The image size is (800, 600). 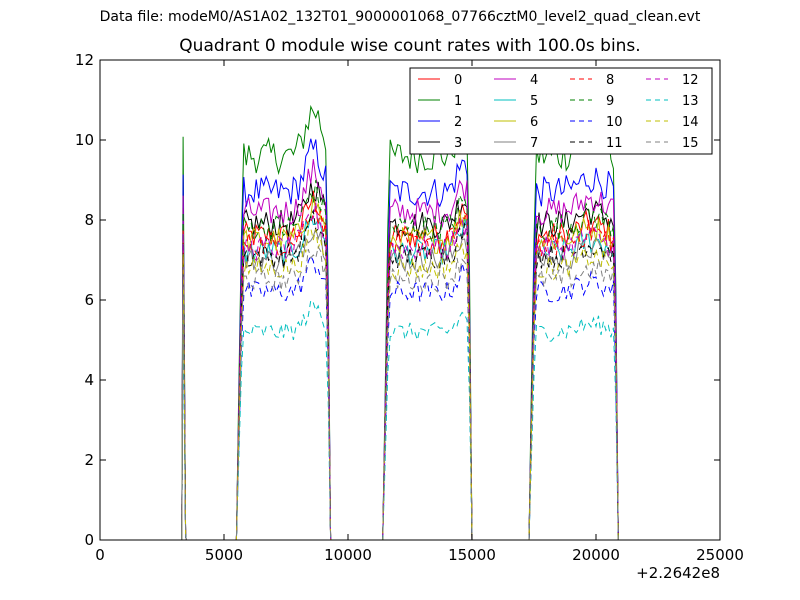 I want to click on legend-label-5: 5, so click(x=534, y=101).